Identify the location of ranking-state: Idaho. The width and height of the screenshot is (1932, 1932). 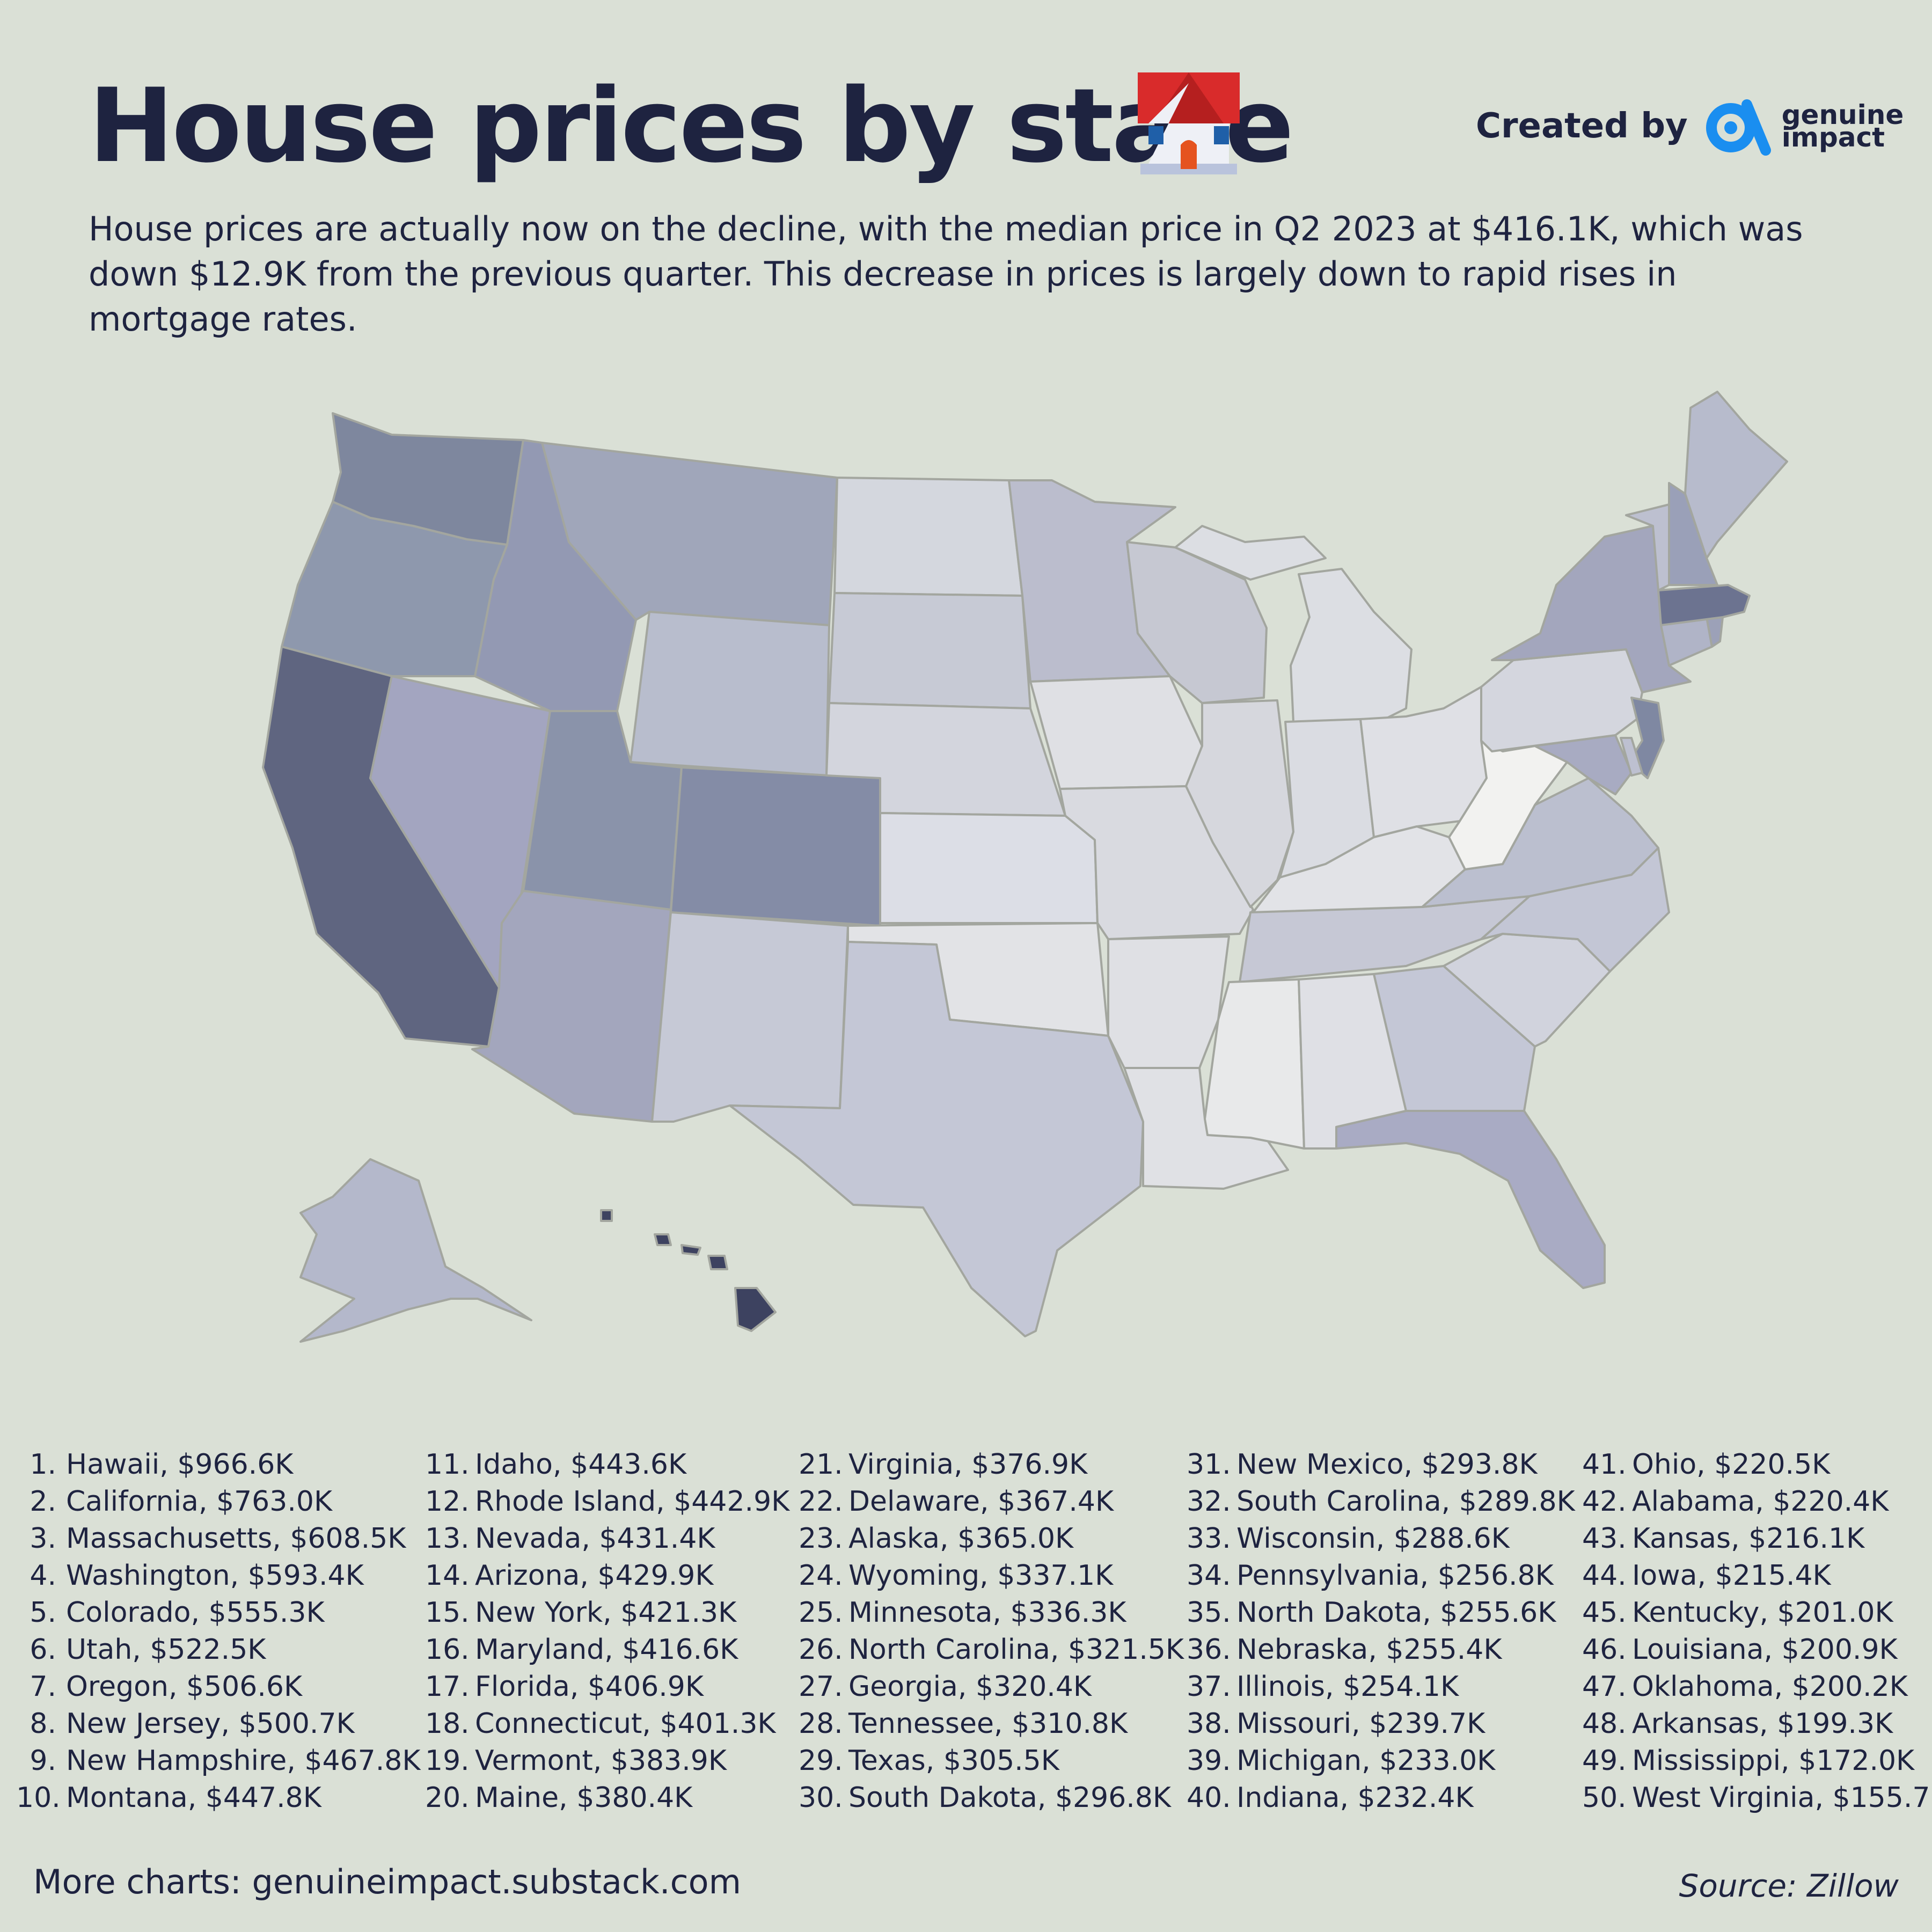
(514, 1464).